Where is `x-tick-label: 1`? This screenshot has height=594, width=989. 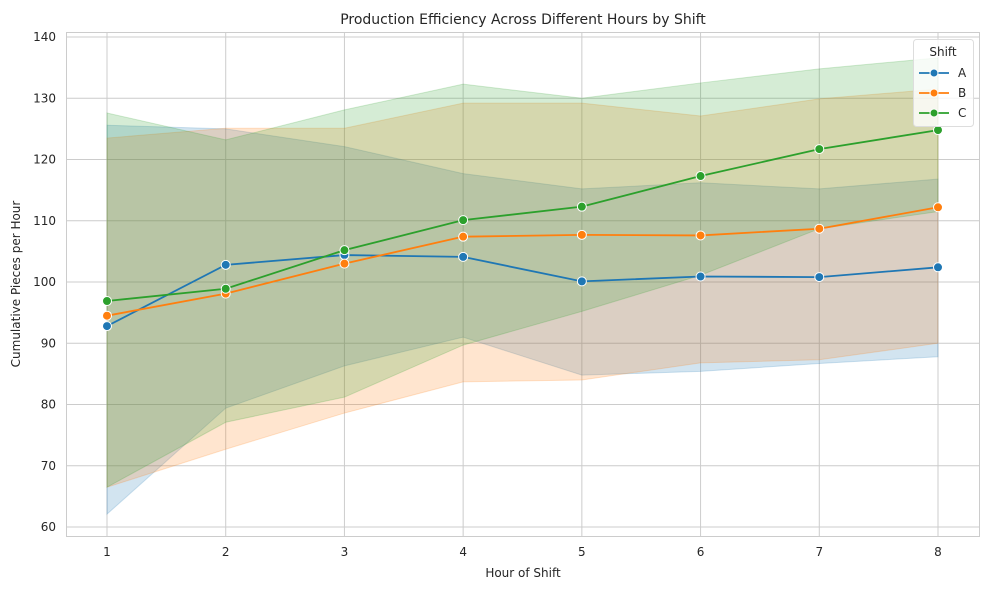 x-tick-label: 1 is located at coordinates (107, 552).